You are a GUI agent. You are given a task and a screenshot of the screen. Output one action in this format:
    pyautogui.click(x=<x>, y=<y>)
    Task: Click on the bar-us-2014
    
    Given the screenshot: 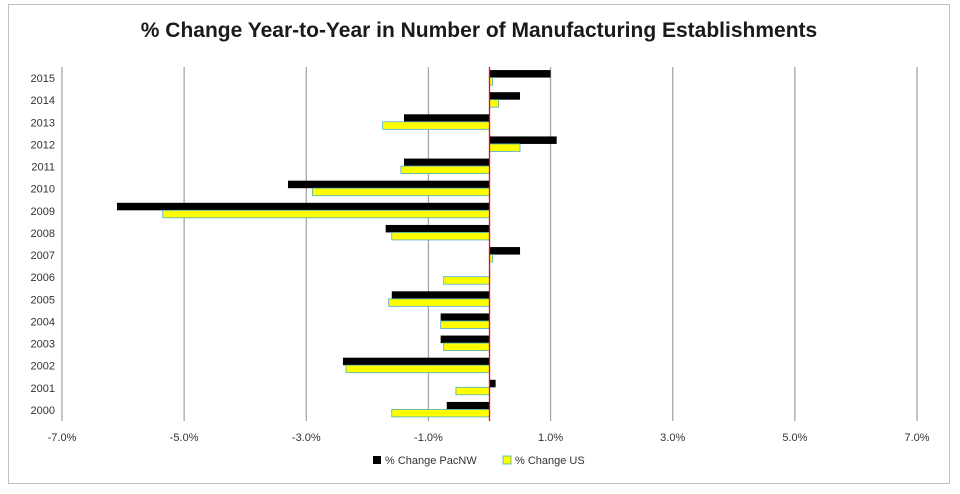 What is the action you would take?
    pyautogui.click(x=494, y=103)
    